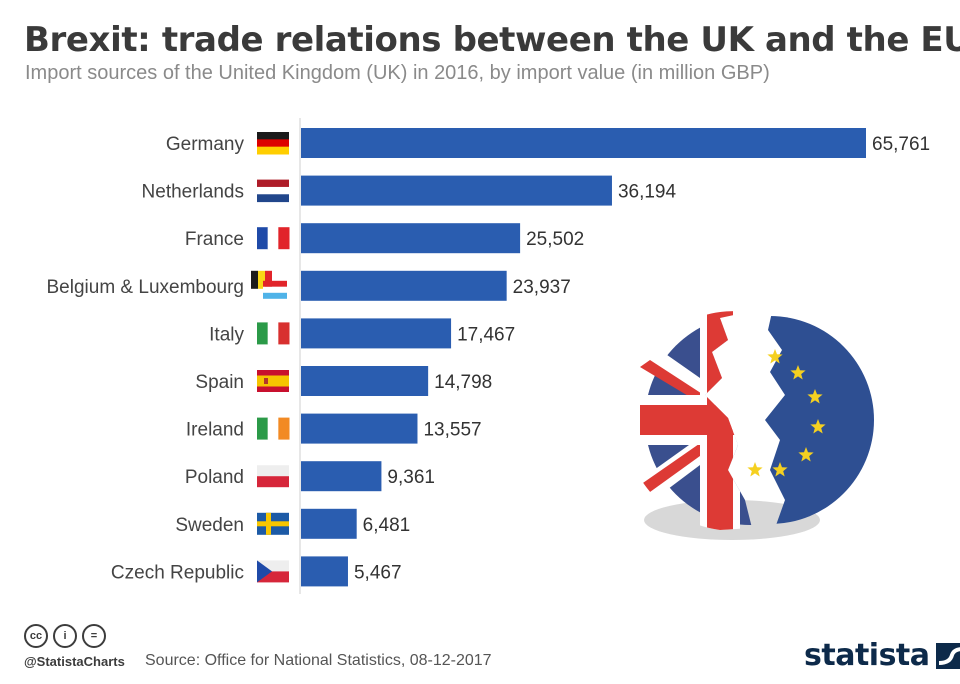 The image size is (960, 684). Describe the element at coordinates (901, 144) in the screenshot. I see `value-label: 65,761` at that location.